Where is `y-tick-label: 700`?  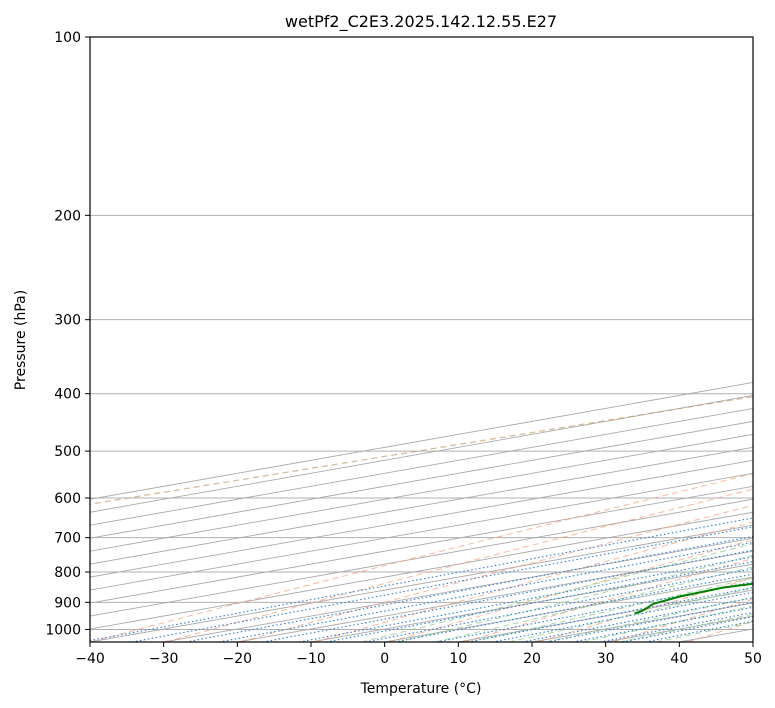 y-tick-label: 700 is located at coordinates (67, 539).